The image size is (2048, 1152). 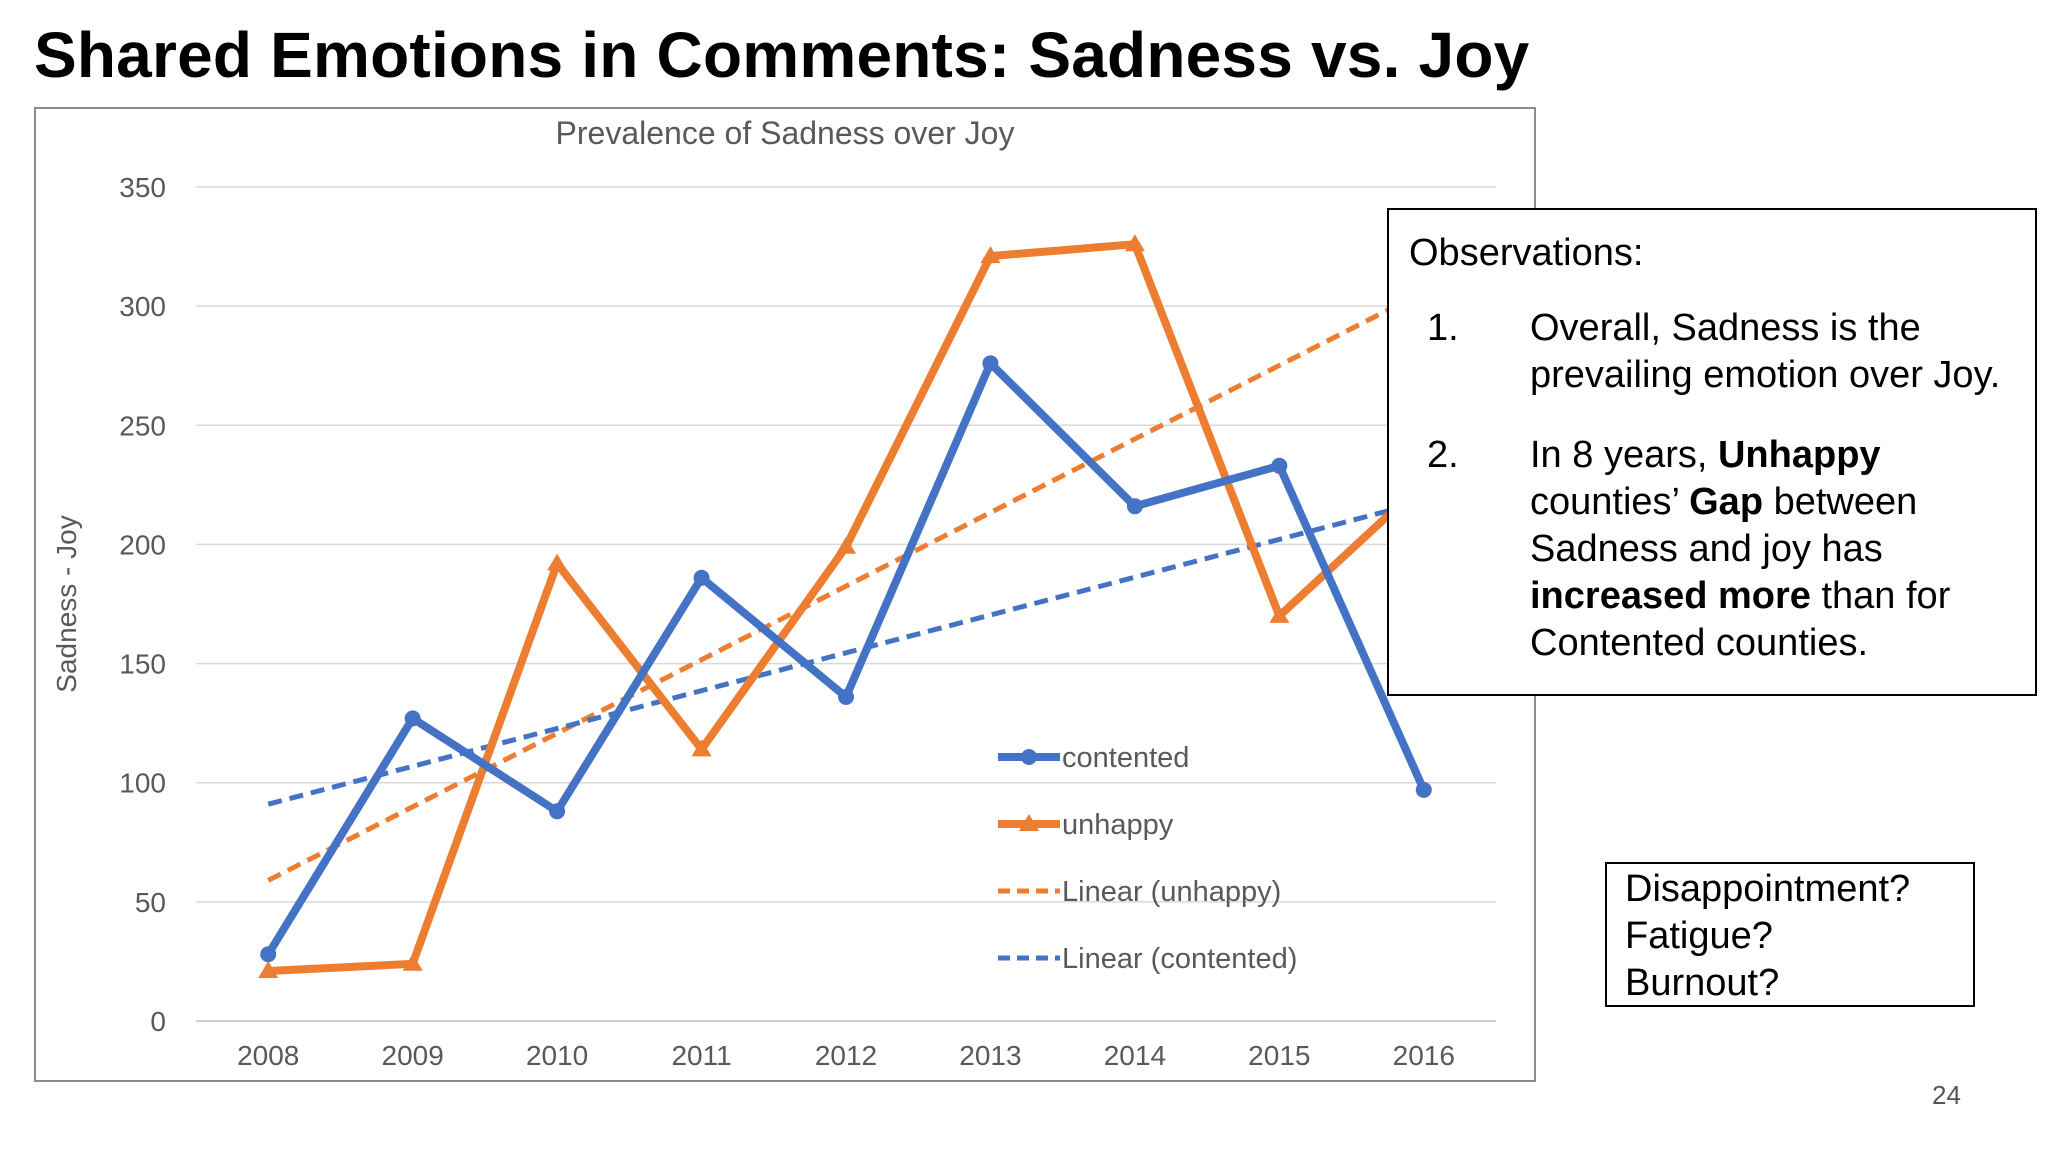 What do you see at coordinates (1699, 936) in the screenshot?
I see `question-fatigue: Fatigue?` at bounding box center [1699, 936].